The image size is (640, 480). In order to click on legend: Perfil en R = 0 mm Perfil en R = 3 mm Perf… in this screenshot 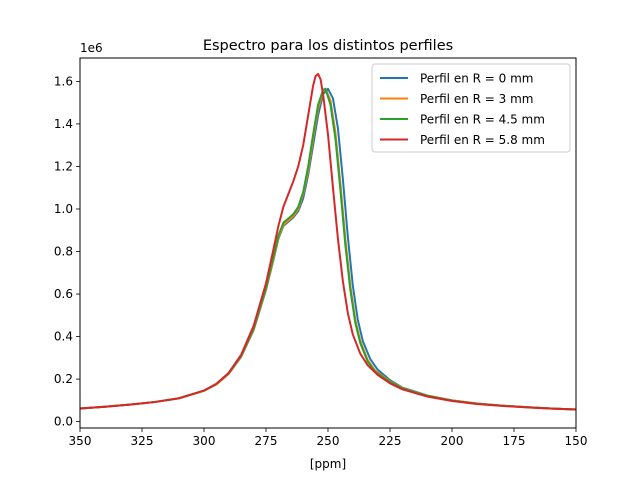, I will do `click(471, 108)`.